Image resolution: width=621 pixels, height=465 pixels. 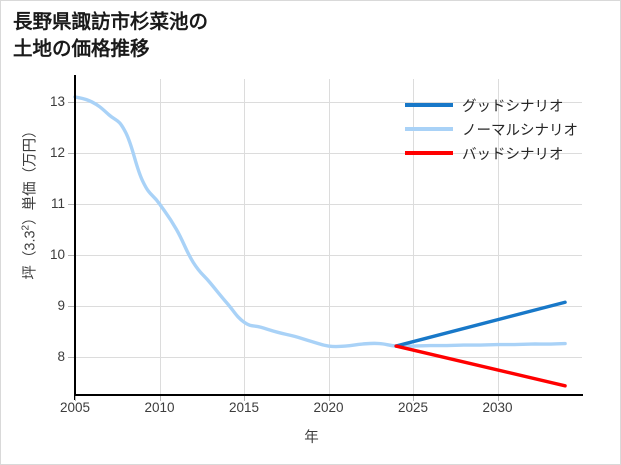 What do you see at coordinates (57, 101) in the screenshot?
I see `y-tick-label: 13` at bounding box center [57, 101].